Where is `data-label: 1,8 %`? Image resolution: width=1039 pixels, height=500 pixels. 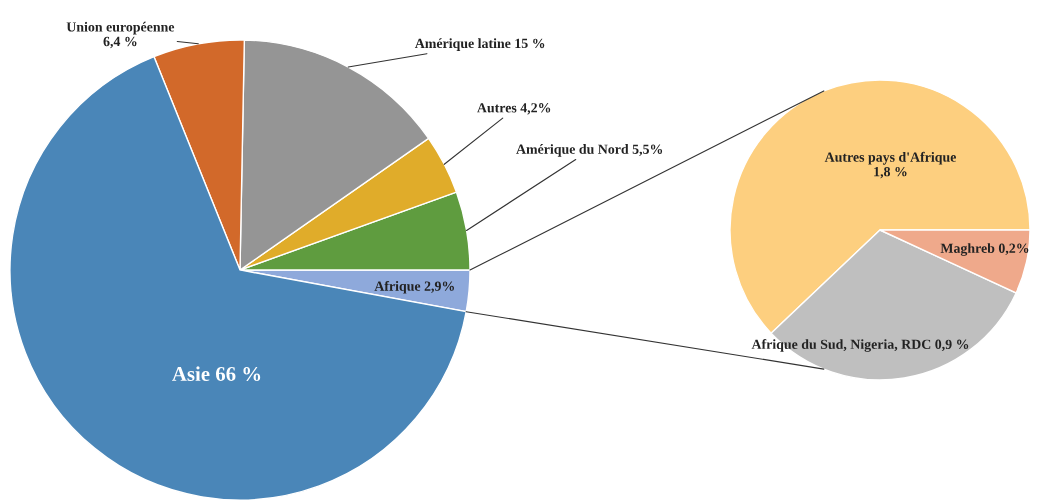
data-label: 1,8 % is located at coordinates (890, 172).